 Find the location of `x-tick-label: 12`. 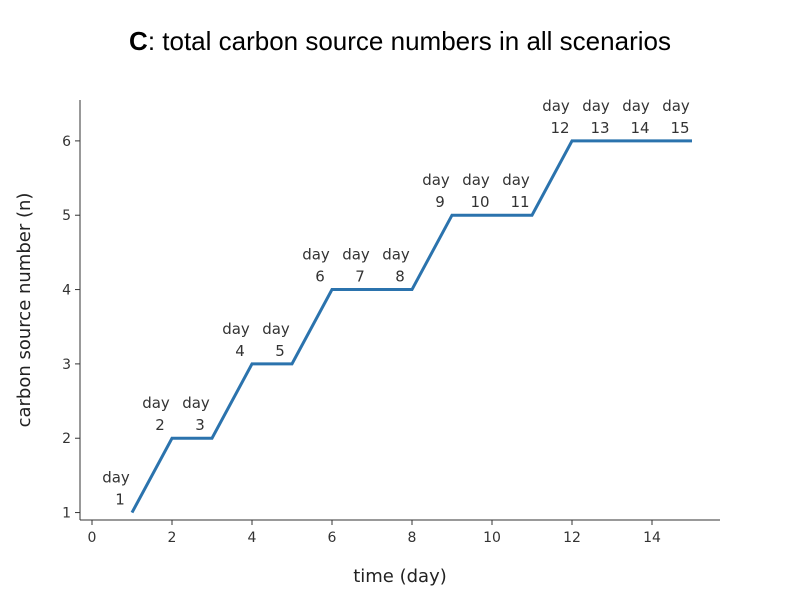

x-tick-label: 12 is located at coordinates (572, 538).